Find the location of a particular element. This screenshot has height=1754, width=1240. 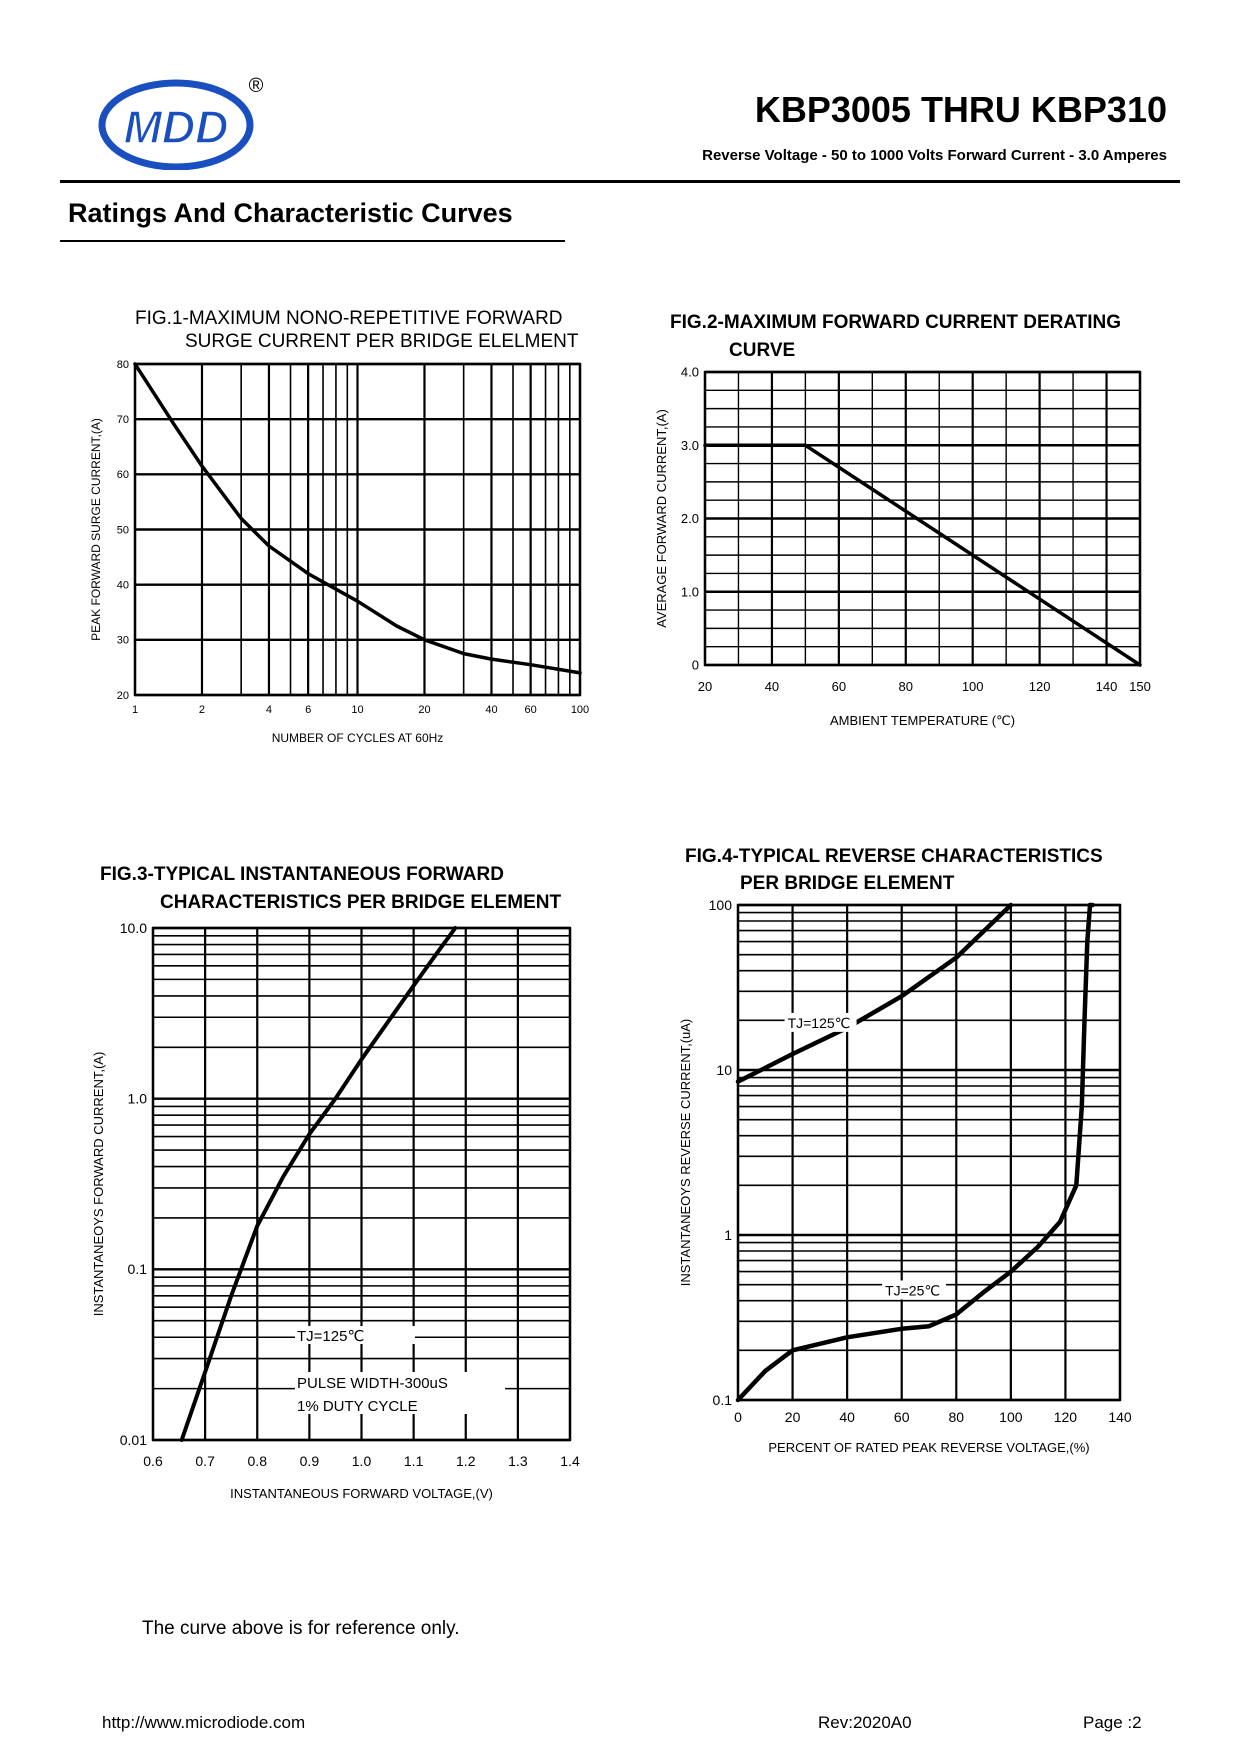

fig1-x-tick-label: 40 is located at coordinates (491, 710).